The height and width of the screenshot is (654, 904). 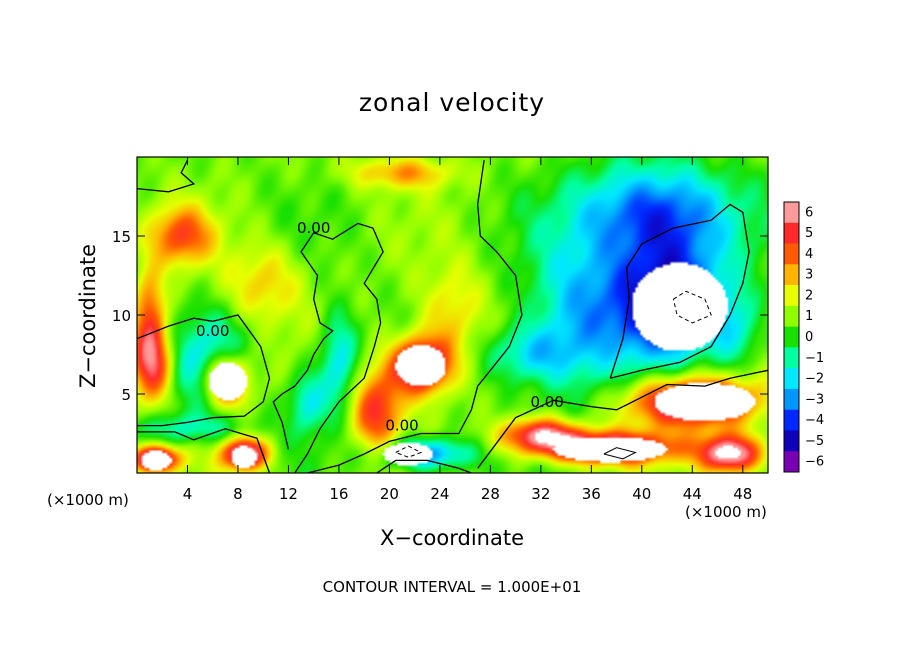 I want to click on colorbar-label-3: 3, so click(x=809, y=275).